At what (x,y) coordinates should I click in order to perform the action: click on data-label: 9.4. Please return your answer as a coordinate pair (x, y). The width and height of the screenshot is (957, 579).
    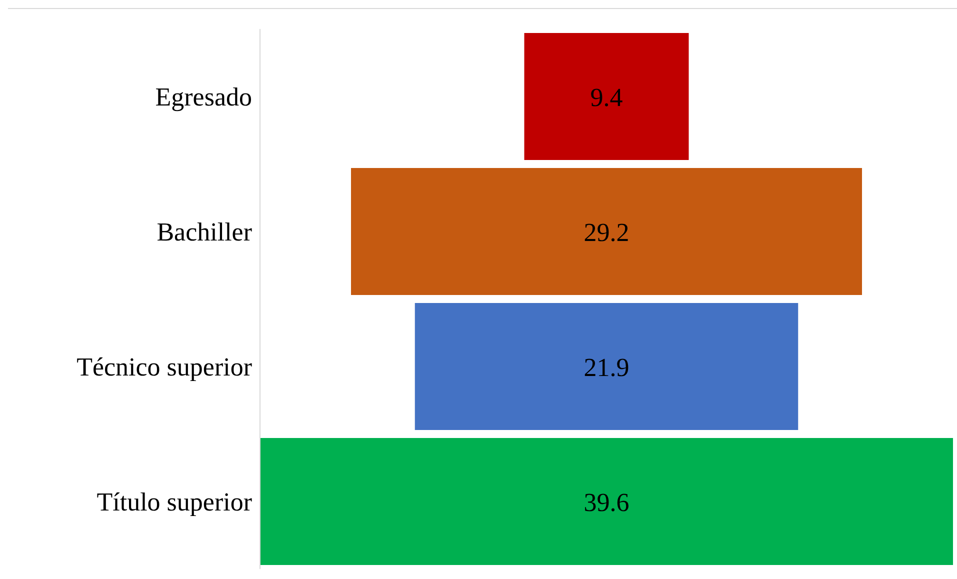
    Looking at the image, I should click on (606, 97).